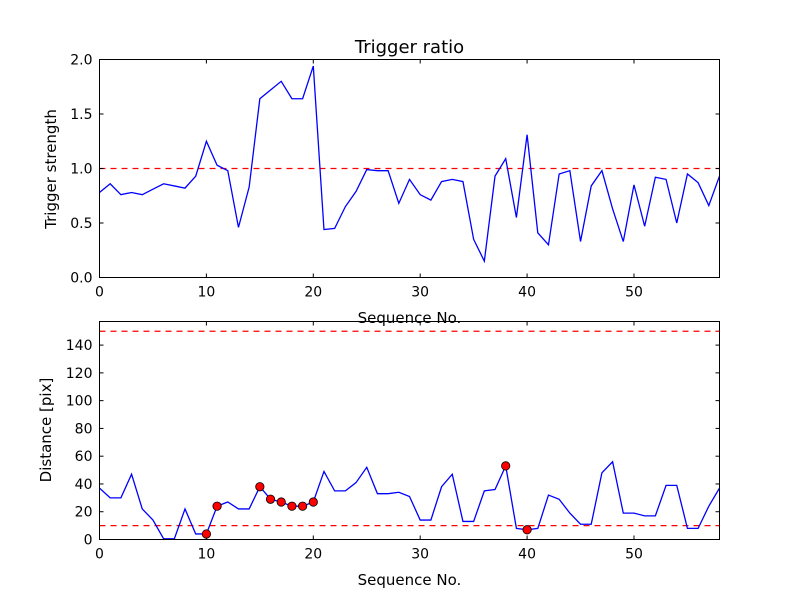  Describe the element at coordinates (84, 485) in the screenshot. I see `y-tick-label: 40` at that location.